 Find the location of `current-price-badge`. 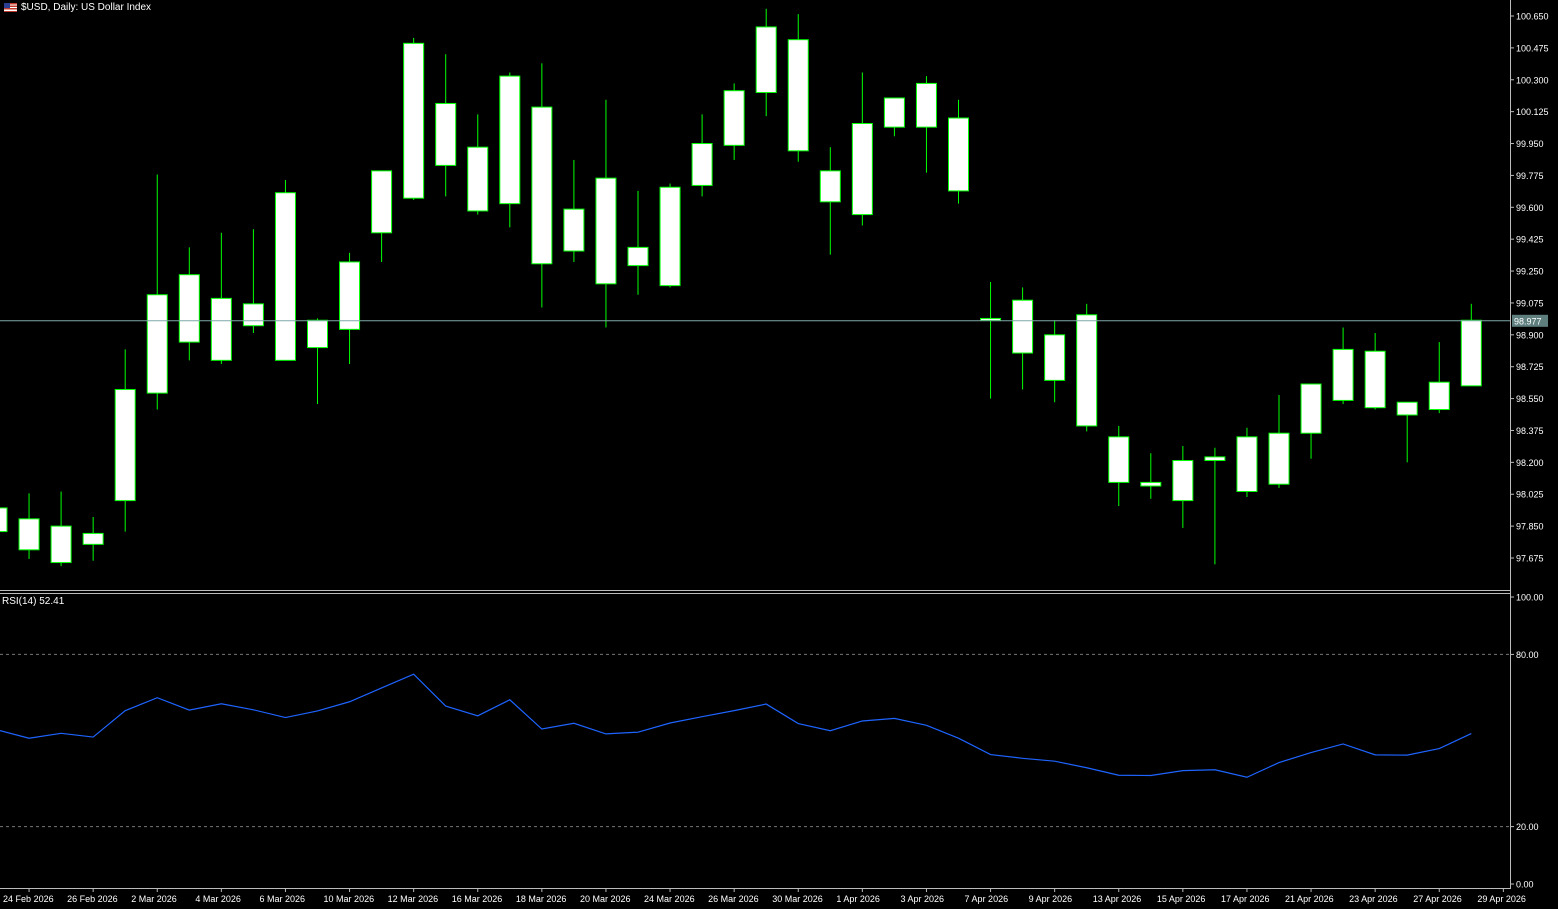

current-price-badge is located at coordinates (1530, 320).